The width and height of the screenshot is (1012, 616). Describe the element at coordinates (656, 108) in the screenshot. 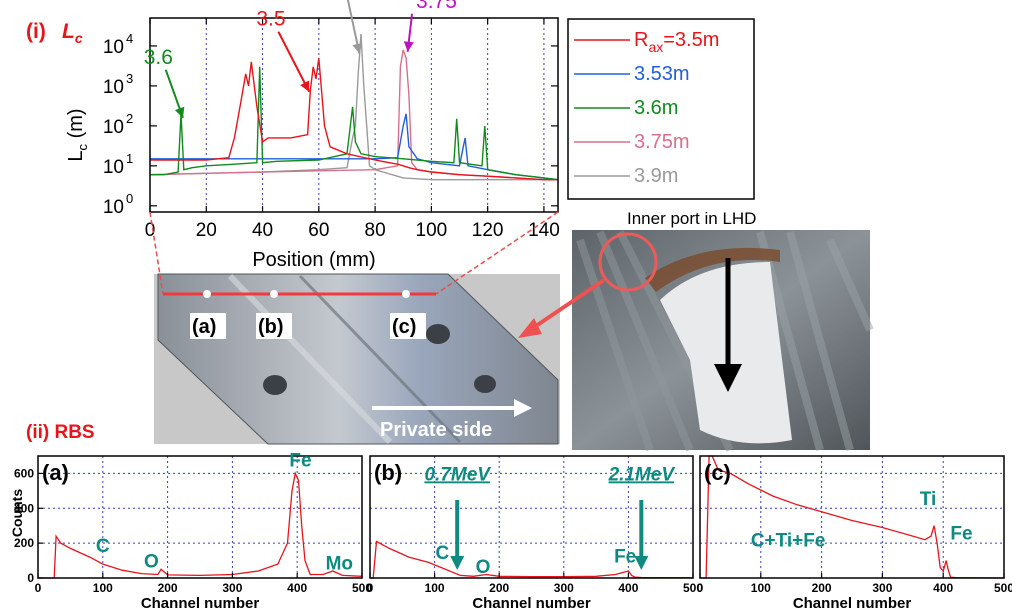

I see `legend-label: 3.6m` at that location.